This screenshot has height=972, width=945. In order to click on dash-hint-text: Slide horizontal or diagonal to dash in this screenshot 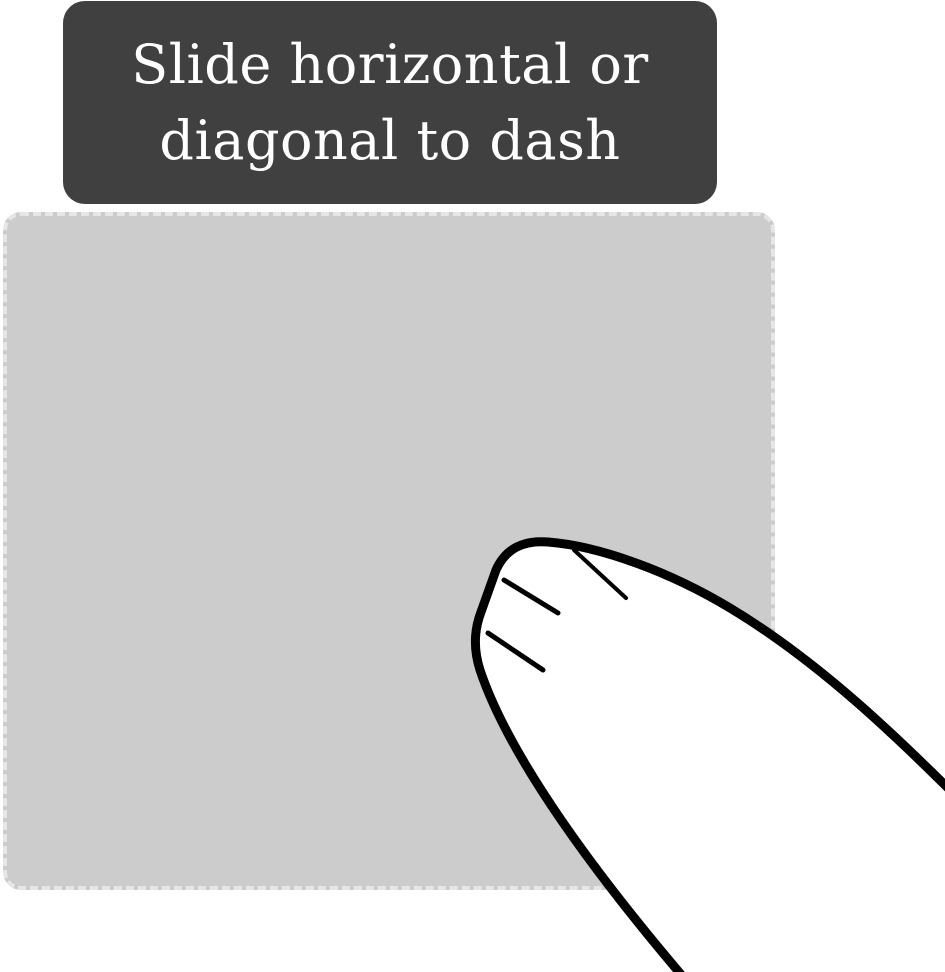, I will do `click(390, 102)`.